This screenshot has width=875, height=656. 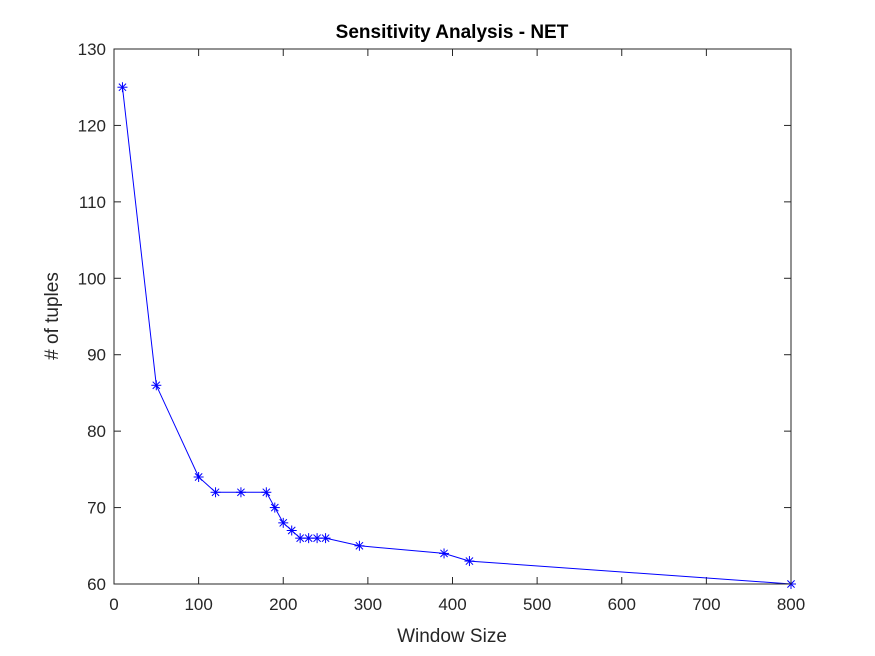 What do you see at coordinates (96, 508) in the screenshot?
I see `y-tick-label: 70` at bounding box center [96, 508].